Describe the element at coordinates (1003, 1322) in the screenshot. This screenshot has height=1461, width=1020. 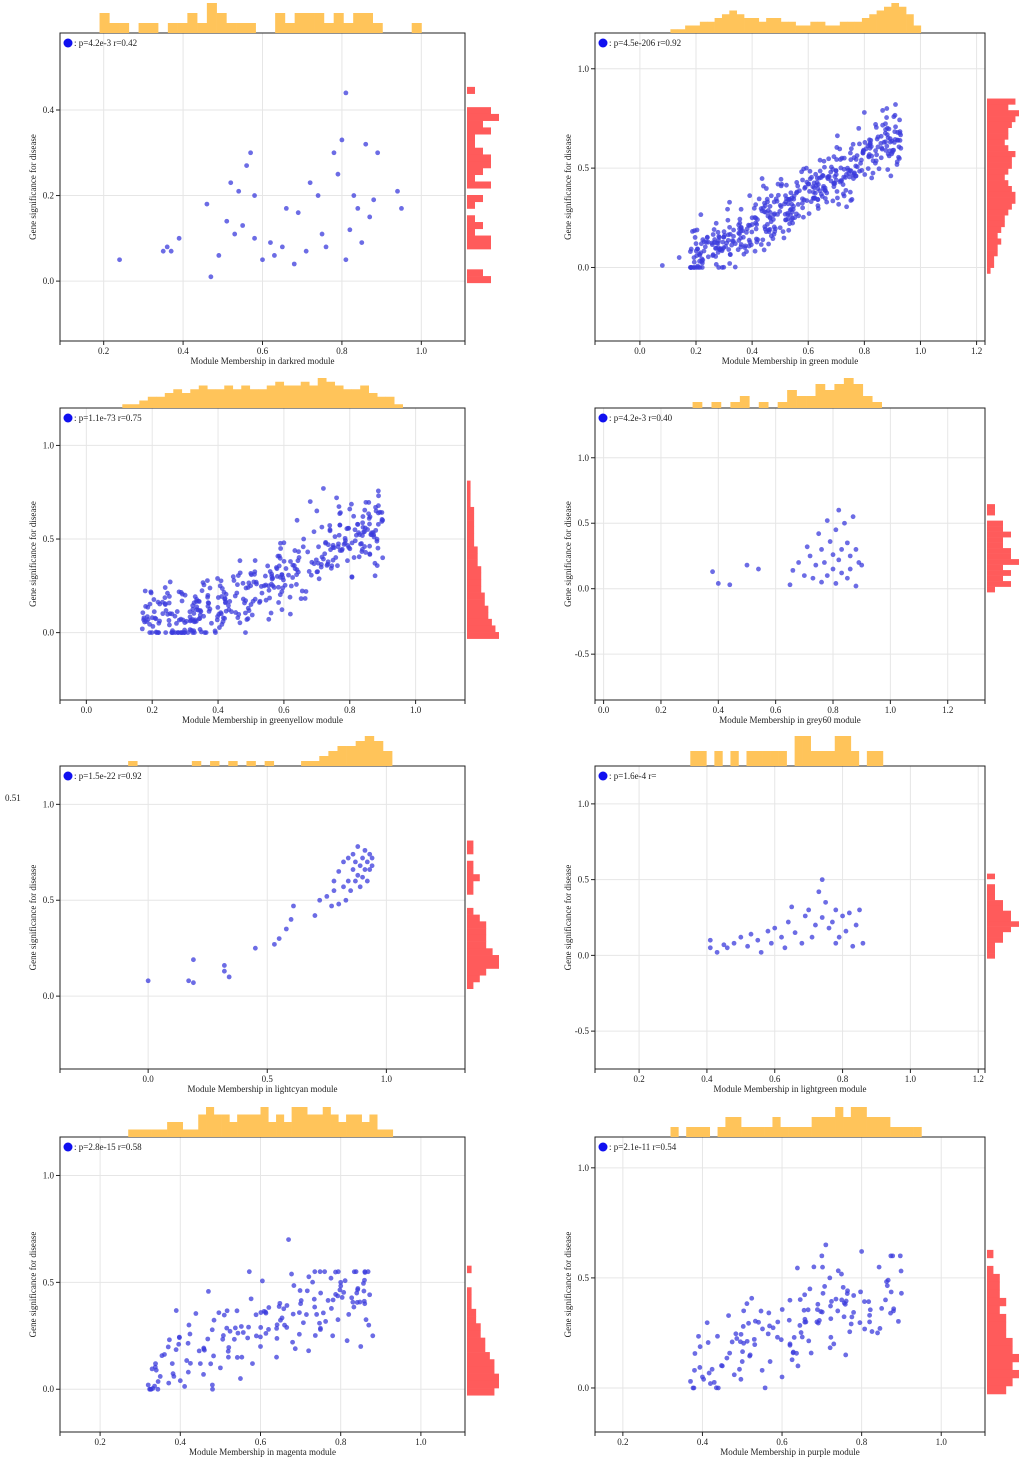
I see `right-histogram` at that location.